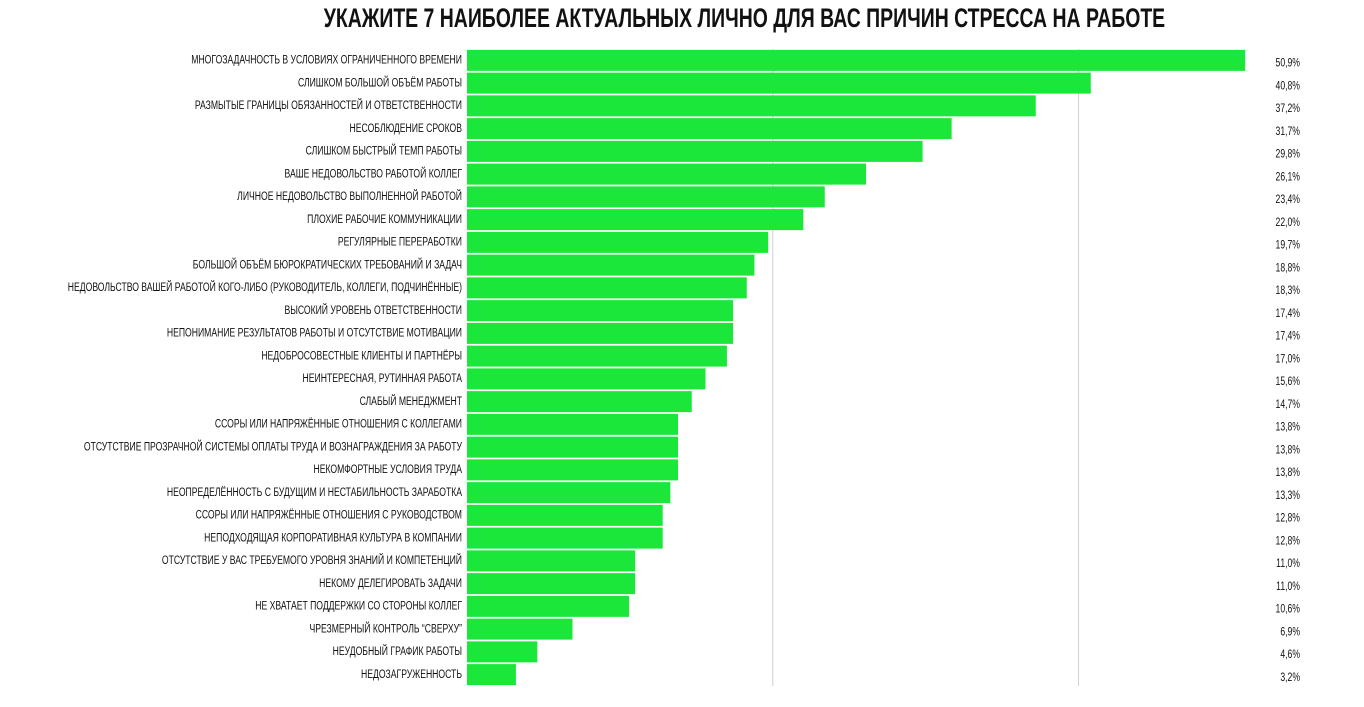 This screenshot has height=707, width=1364. What do you see at coordinates (1290, 678) in the screenshot?
I see `value-label: 3,2%` at bounding box center [1290, 678].